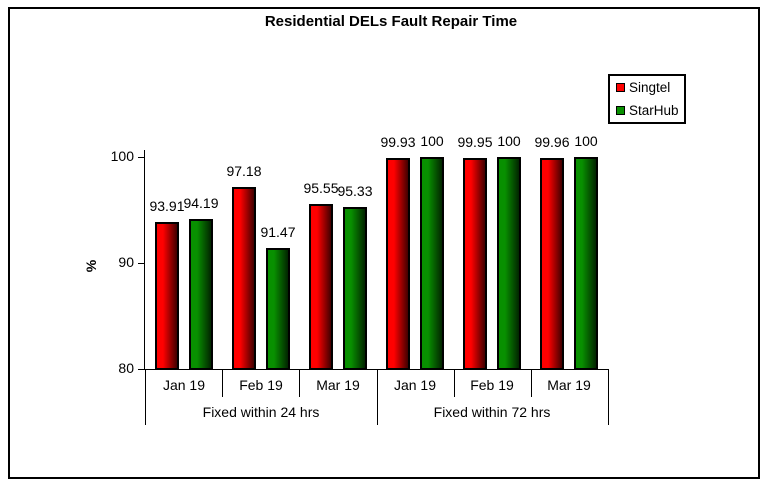 This screenshot has height=495, width=774. What do you see at coordinates (126, 262) in the screenshot?
I see `y-axis-tick-label: 90` at bounding box center [126, 262].